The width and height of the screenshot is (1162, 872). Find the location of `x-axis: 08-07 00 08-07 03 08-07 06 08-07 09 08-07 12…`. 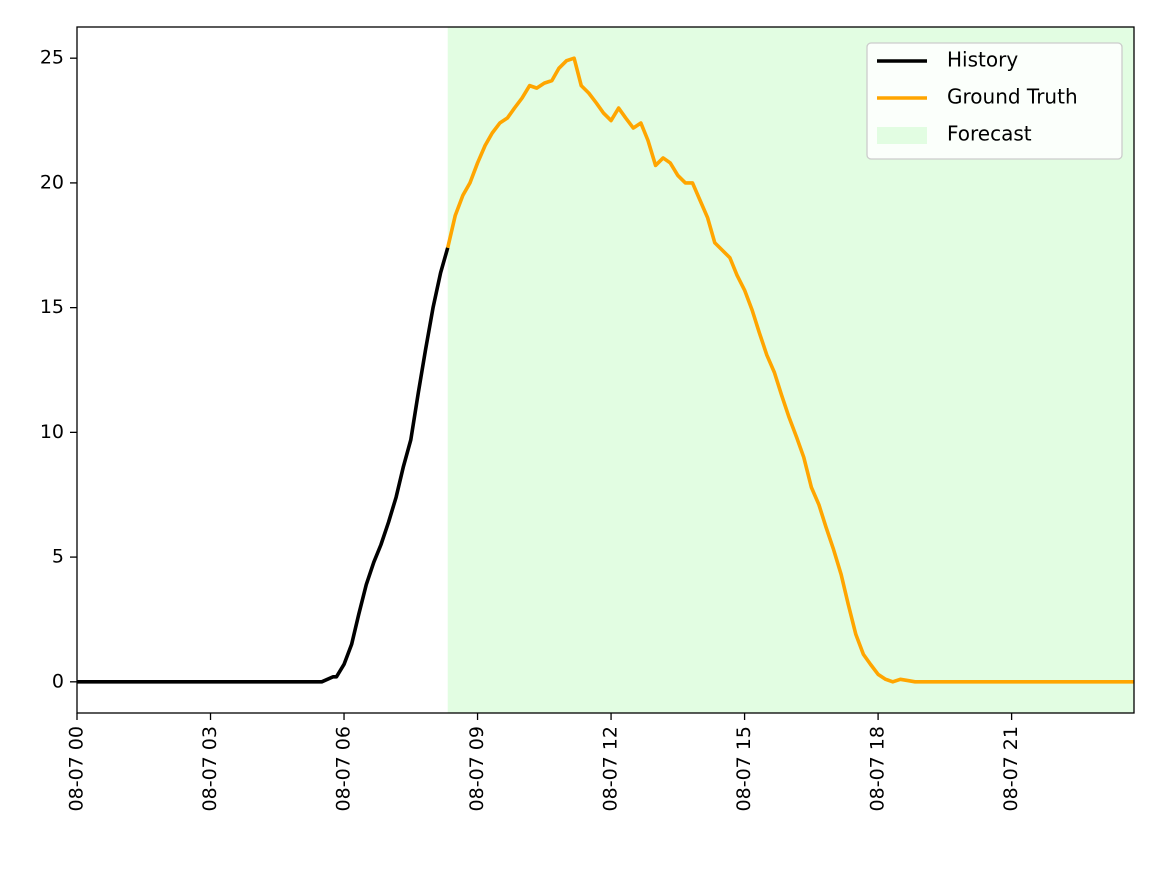

x-axis: 08-07 00 08-07 03 08-07 06 08-07 09 08-07 12… is located at coordinates (544, 762).